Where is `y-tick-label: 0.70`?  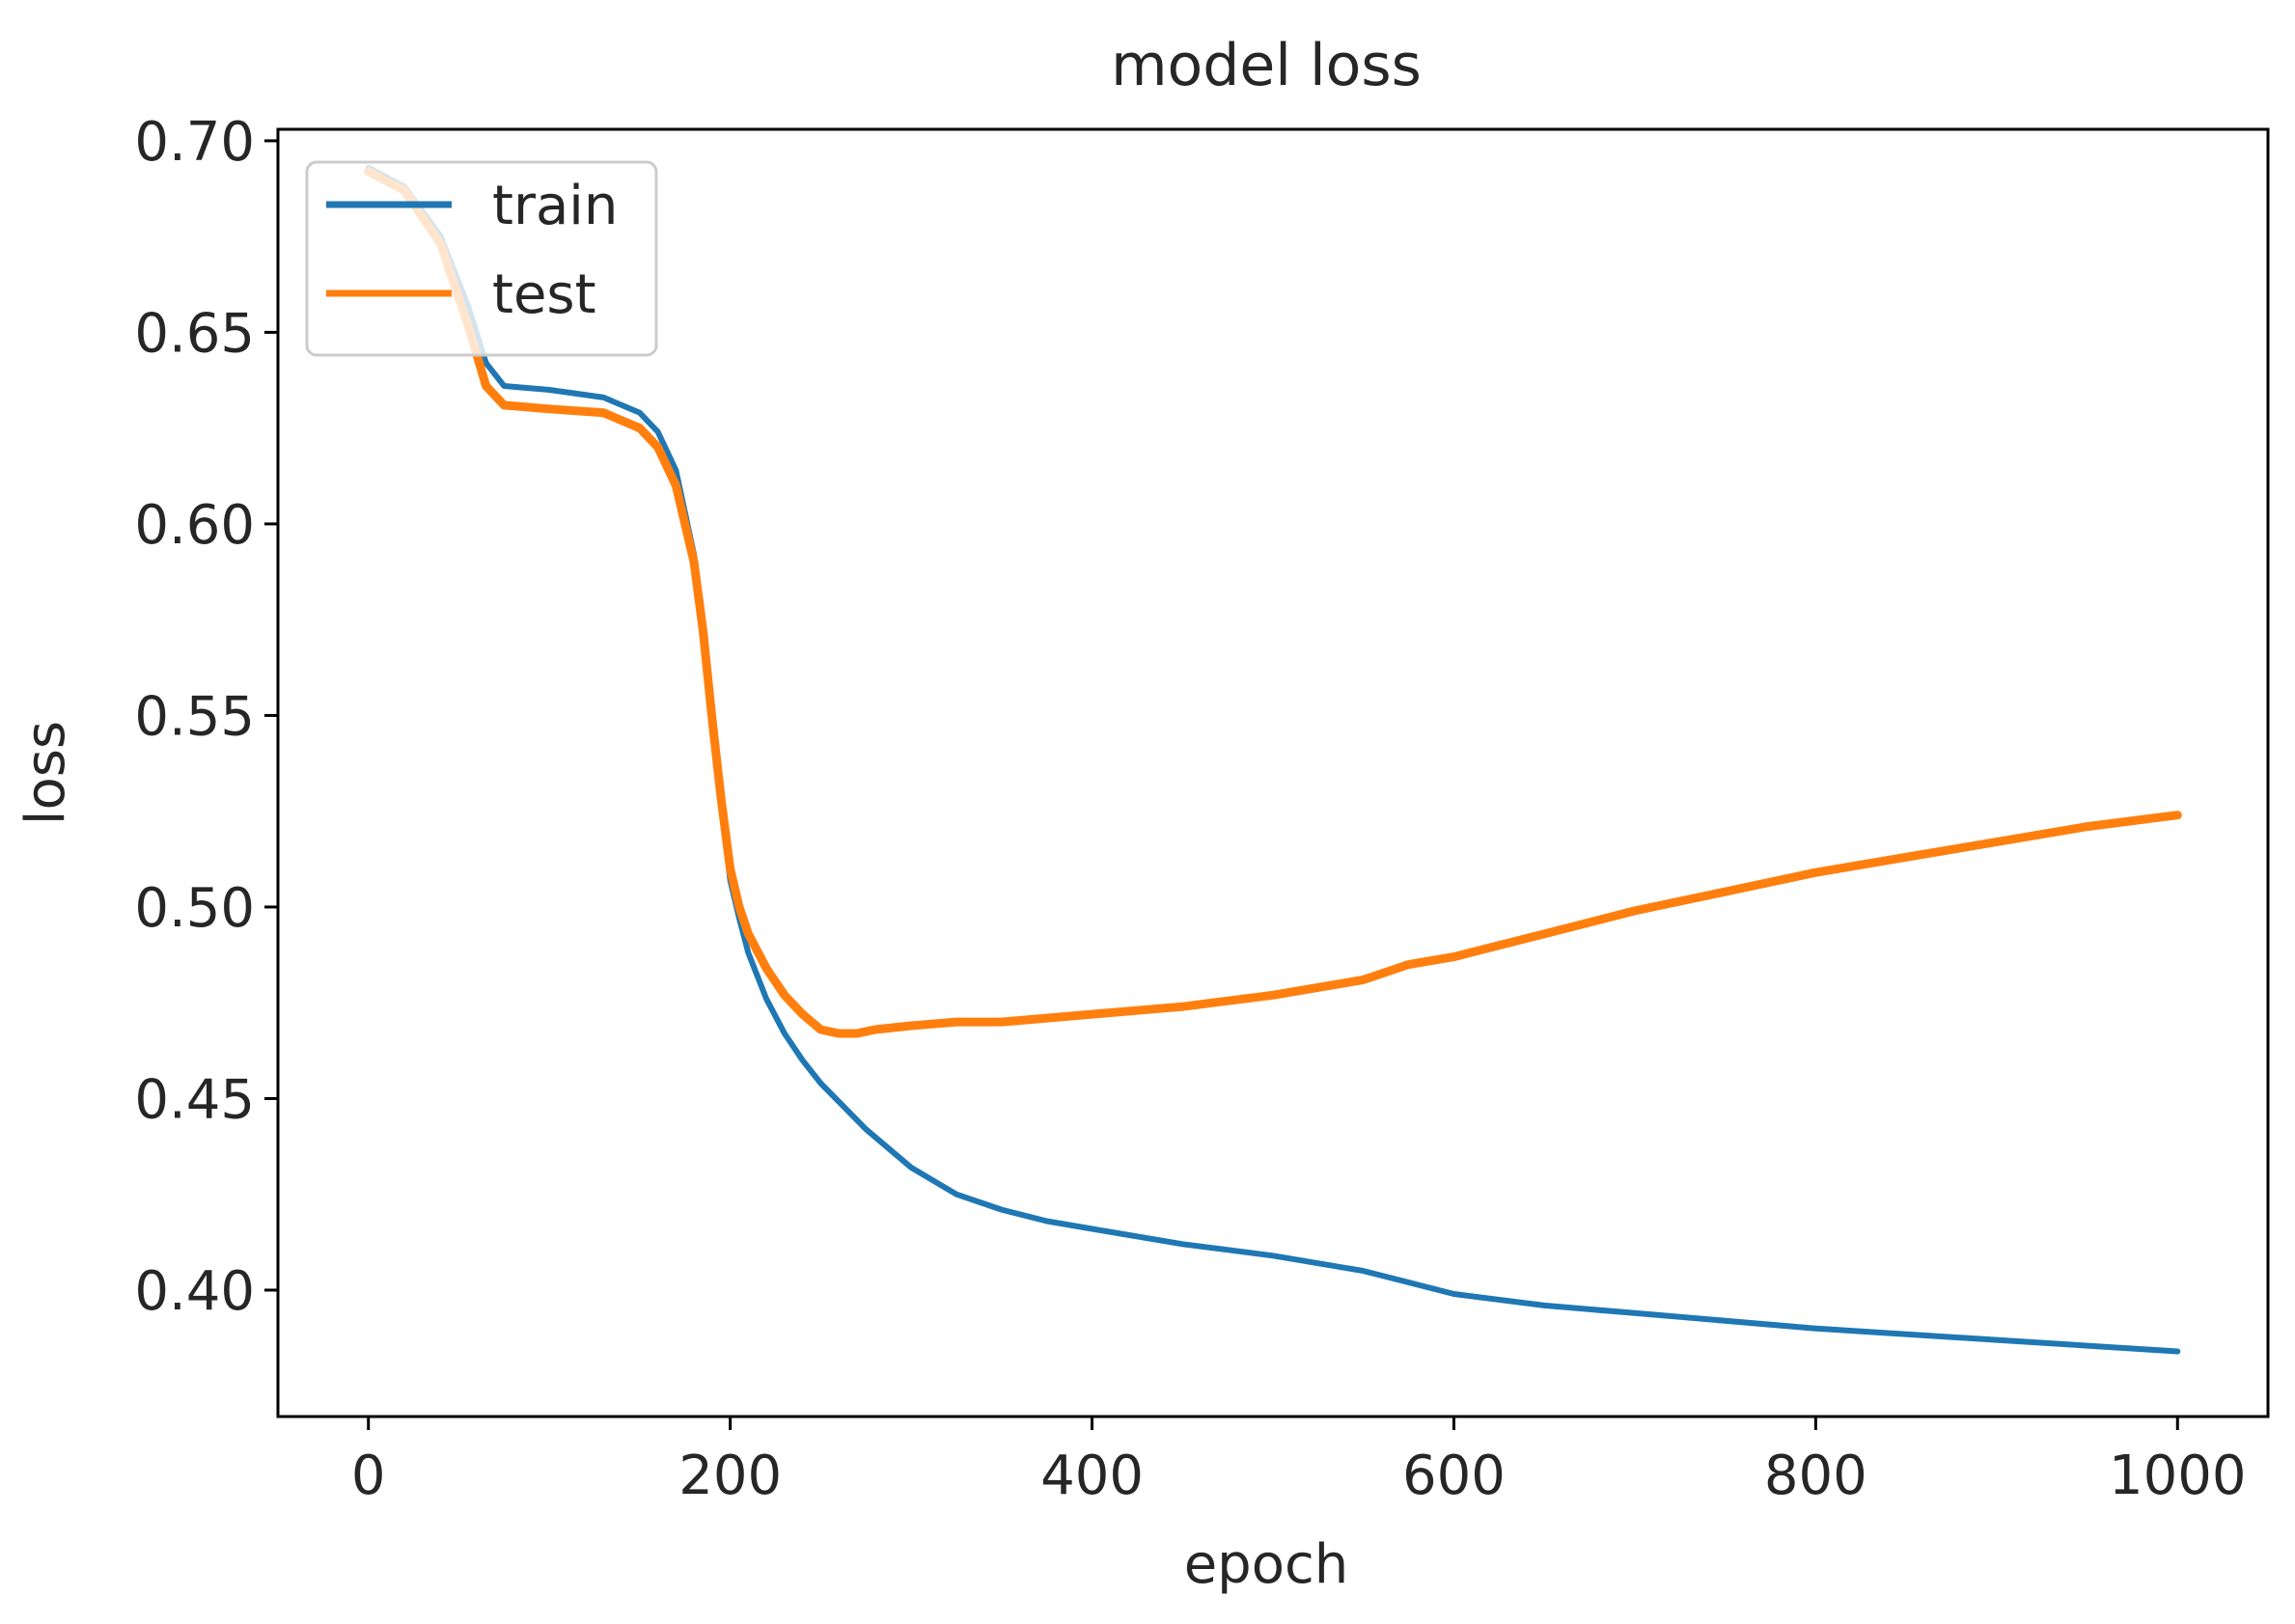
y-tick-label: 0.70 is located at coordinates (194, 143).